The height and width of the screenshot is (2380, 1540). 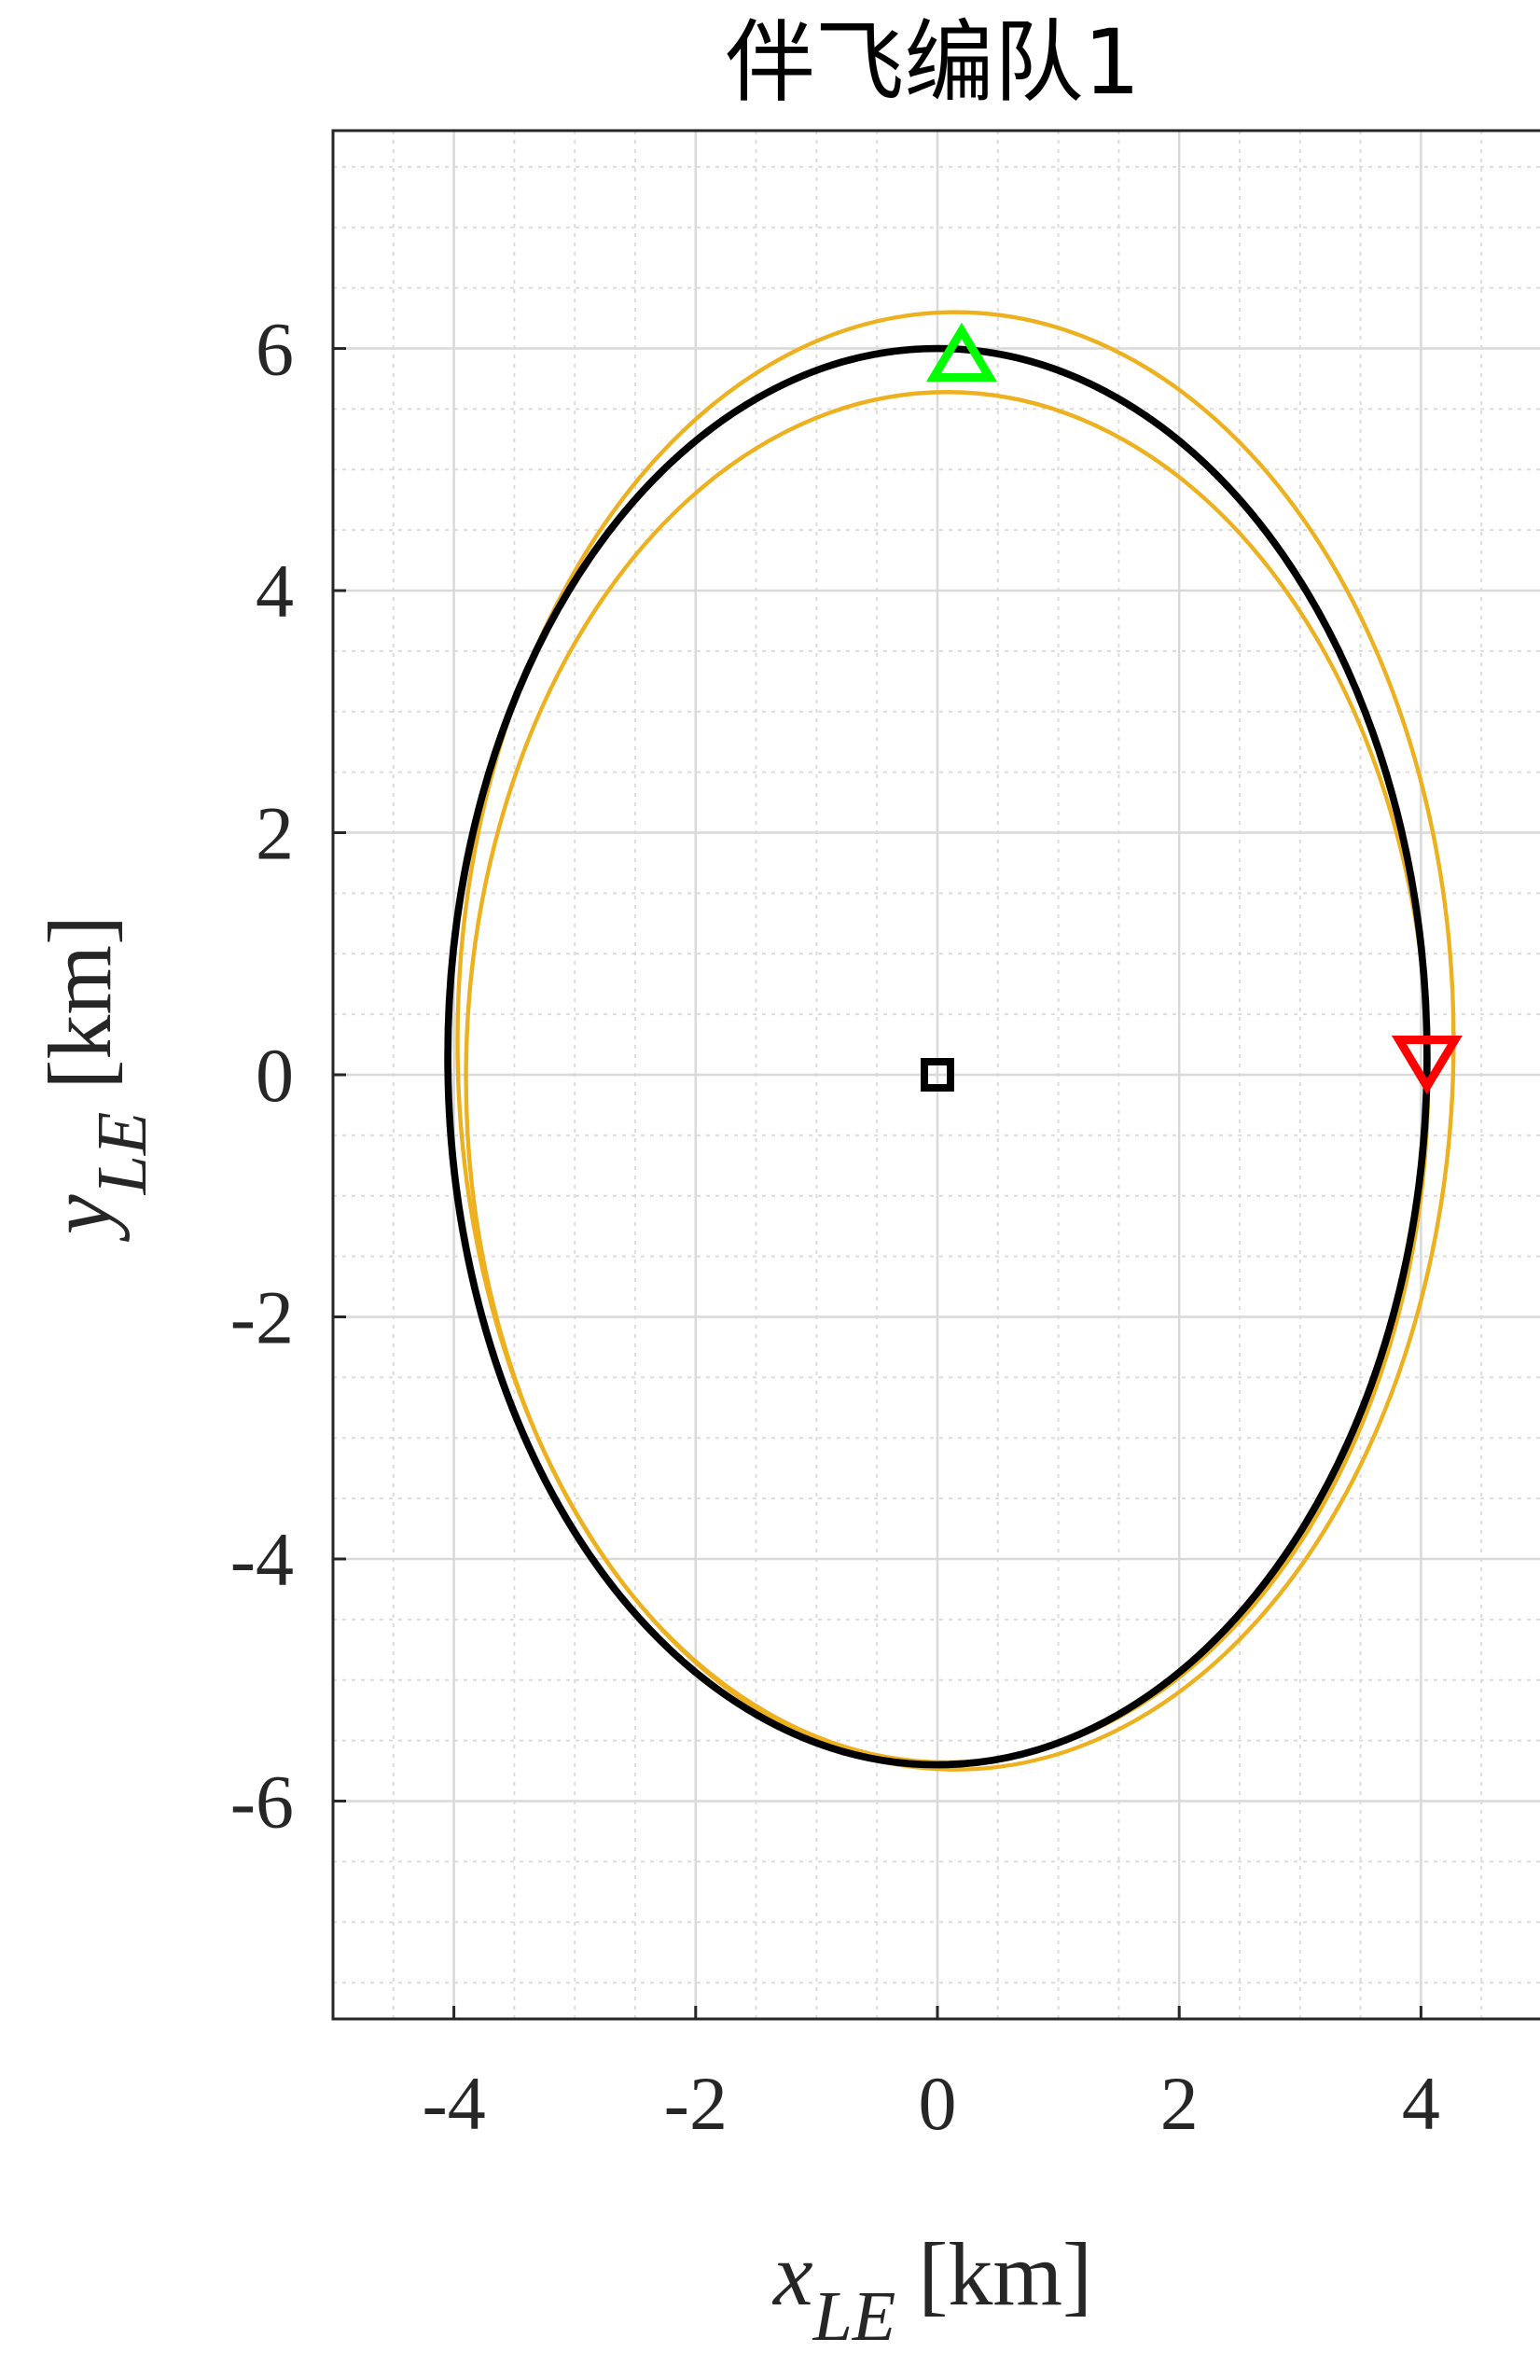 I want to click on y-tick-label: -6, so click(x=262, y=1802).